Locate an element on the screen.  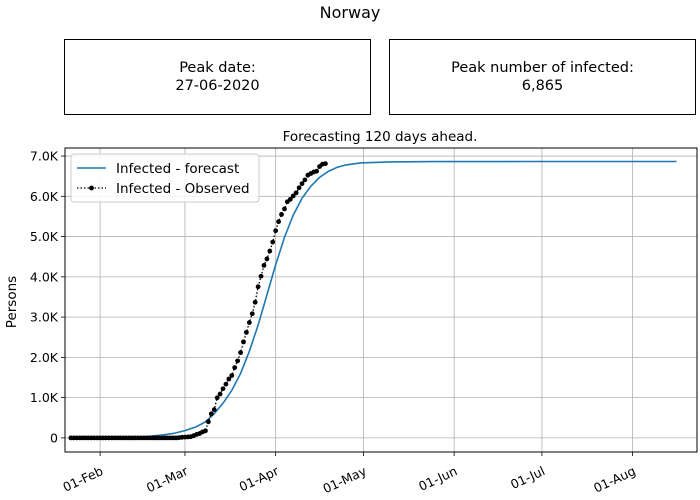
x-tick-label: 01-Feb is located at coordinates (82, 479).